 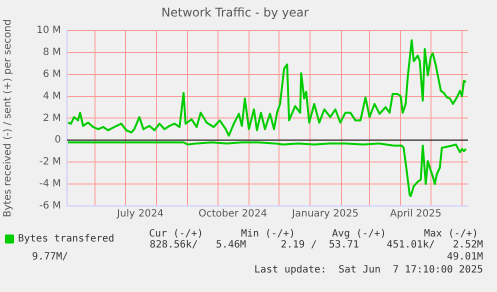 What do you see at coordinates (268, 234) in the screenshot?
I see `text: Min (-/+)` at bounding box center [268, 234].